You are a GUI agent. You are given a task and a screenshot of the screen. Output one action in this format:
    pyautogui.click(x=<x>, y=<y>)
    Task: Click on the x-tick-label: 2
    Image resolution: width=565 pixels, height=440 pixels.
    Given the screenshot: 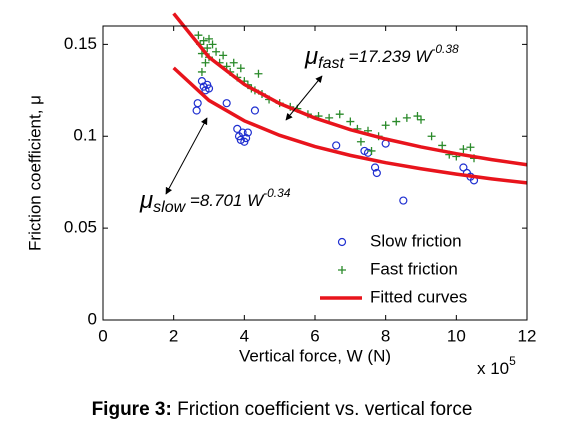 What is the action you would take?
    pyautogui.click(x=173, y=335)
    